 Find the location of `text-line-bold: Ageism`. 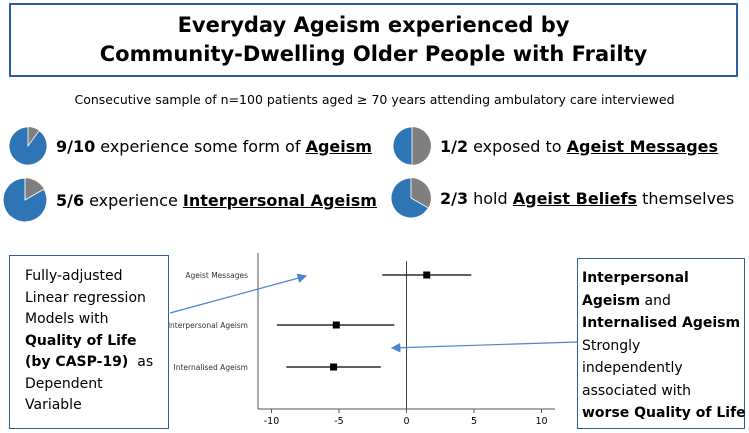

text-line-bold: Ageism is located at coordinates (611, 300).